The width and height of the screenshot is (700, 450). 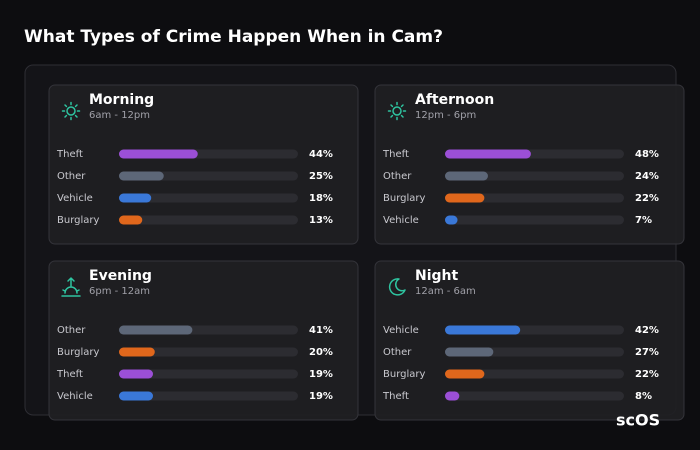 What do you see at coordinates (643, 396) in the screenshot?
I see `value-label: 8%` at bounding box center [643, 396].